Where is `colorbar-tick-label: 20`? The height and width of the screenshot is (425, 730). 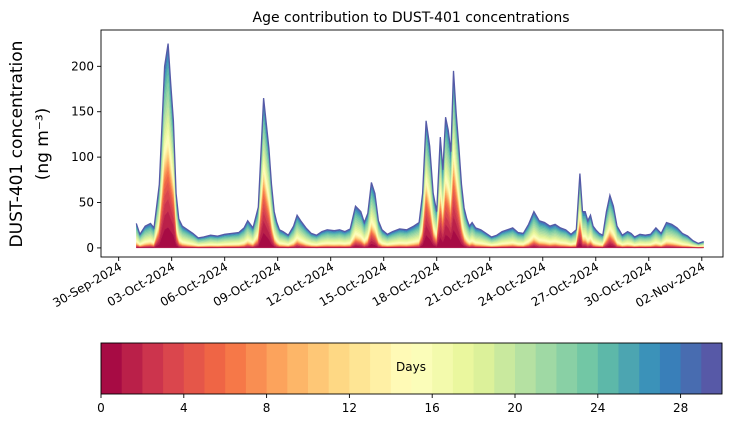 colorbar-tick-label: 20 is located at coordinates (514, 408).